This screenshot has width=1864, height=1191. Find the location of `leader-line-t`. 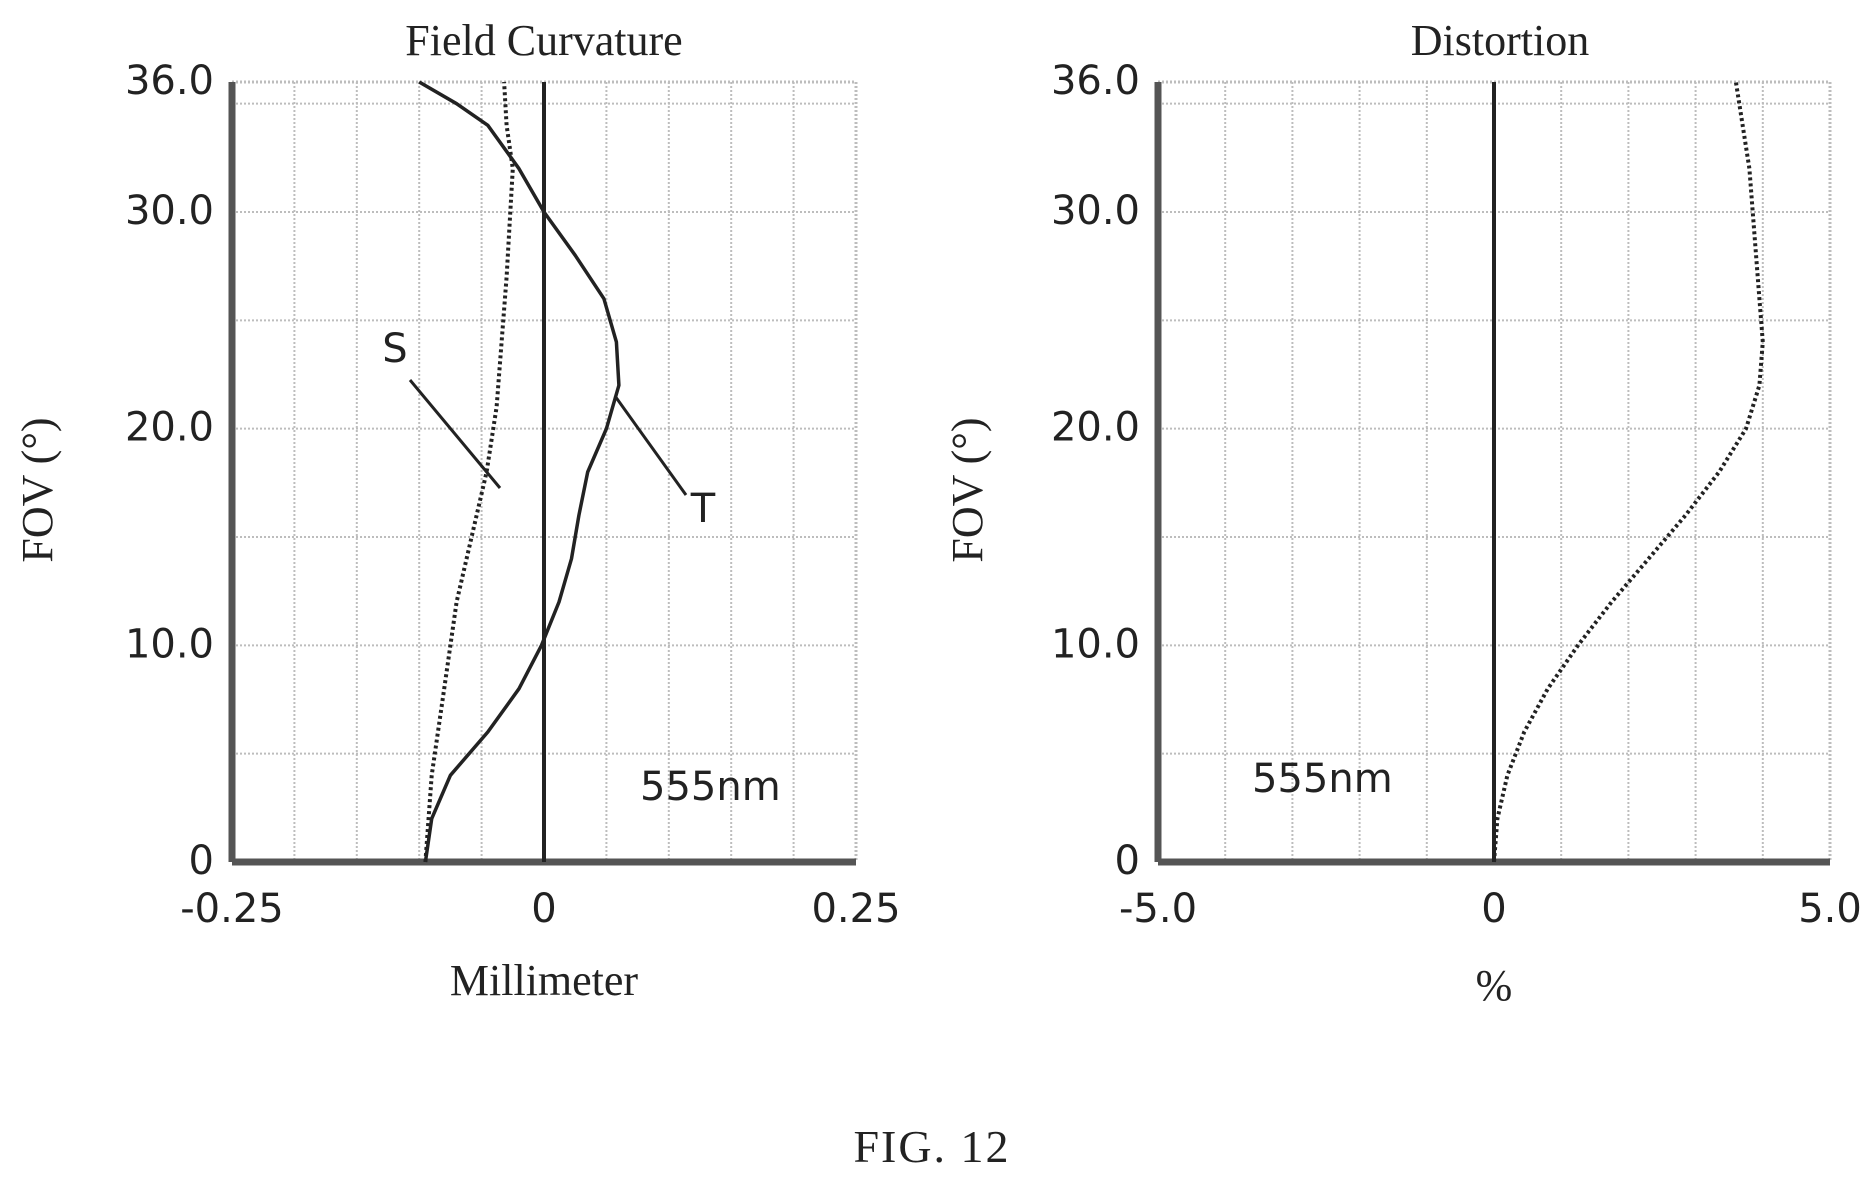

leader-line-t is located at coordinates (650, 445).